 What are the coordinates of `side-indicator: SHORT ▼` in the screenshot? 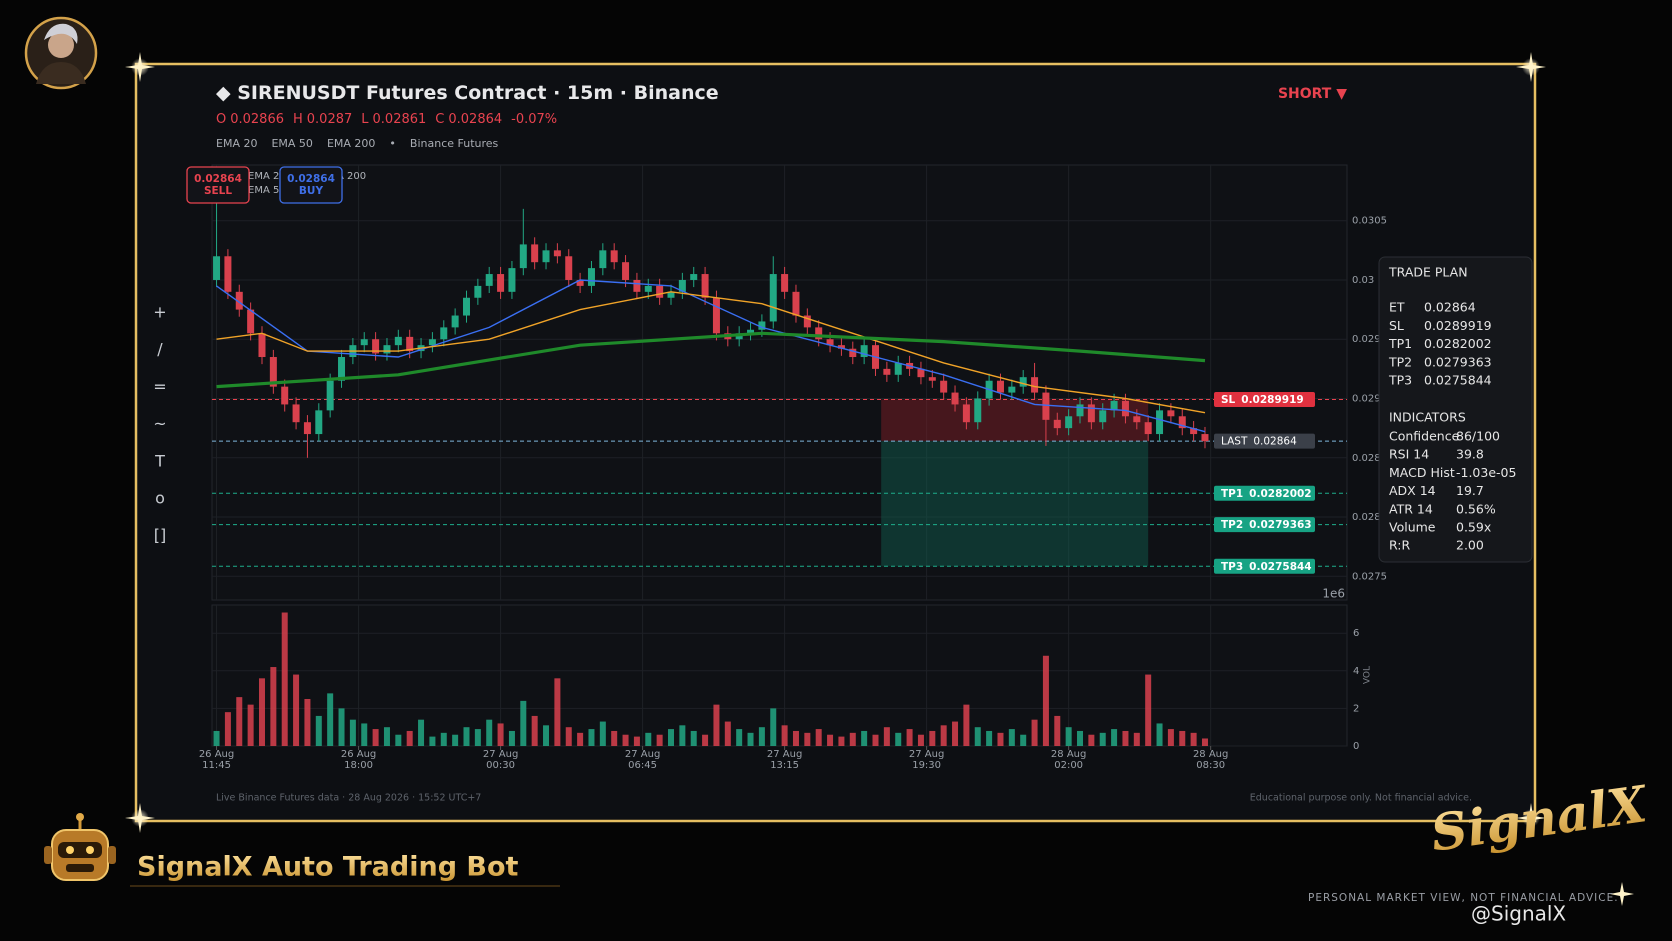 It's located at (1312, 94).